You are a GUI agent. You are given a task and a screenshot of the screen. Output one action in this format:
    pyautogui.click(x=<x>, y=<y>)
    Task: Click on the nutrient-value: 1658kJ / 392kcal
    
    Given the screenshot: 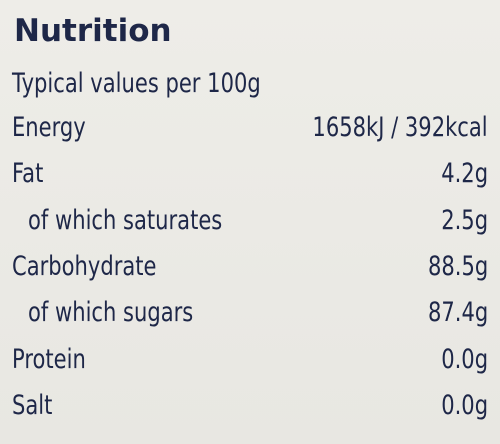 What is the action you would take?
    pyautogui.click(x=400, y=127)
    